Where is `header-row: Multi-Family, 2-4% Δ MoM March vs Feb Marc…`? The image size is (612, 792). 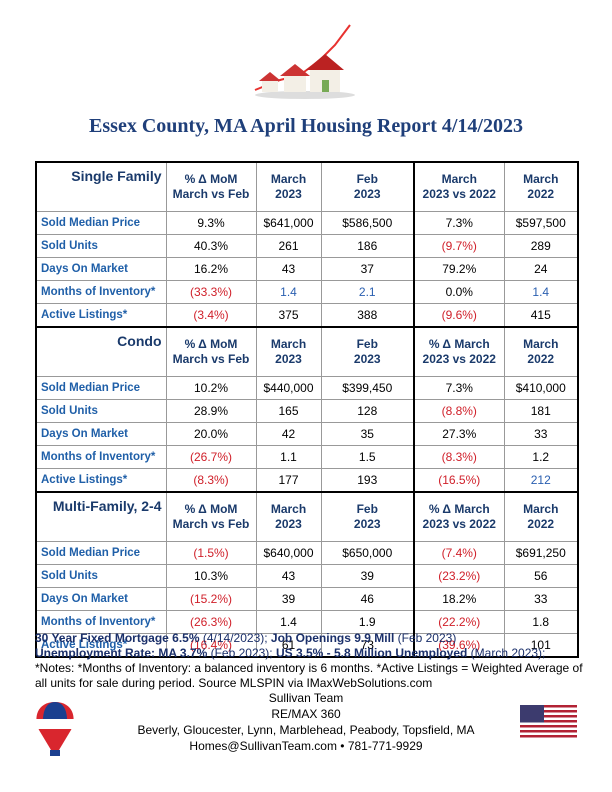 header-row: Multi-Family, 2-4% Δ MoM March vs Feb Marc… is located at coordinates (307, 516).